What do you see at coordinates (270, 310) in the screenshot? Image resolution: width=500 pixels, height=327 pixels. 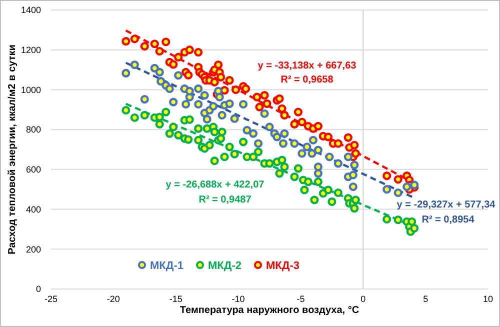 I see `x-axis-title: Температура наружного воздуха, °С` at bounding box center [270, 310].